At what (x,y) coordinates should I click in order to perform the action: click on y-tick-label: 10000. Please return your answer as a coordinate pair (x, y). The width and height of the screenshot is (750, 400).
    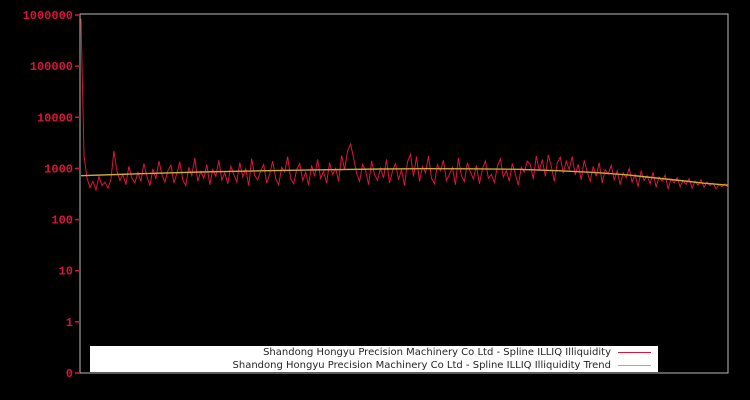
    Looking at the image, I should click on (55, 118).